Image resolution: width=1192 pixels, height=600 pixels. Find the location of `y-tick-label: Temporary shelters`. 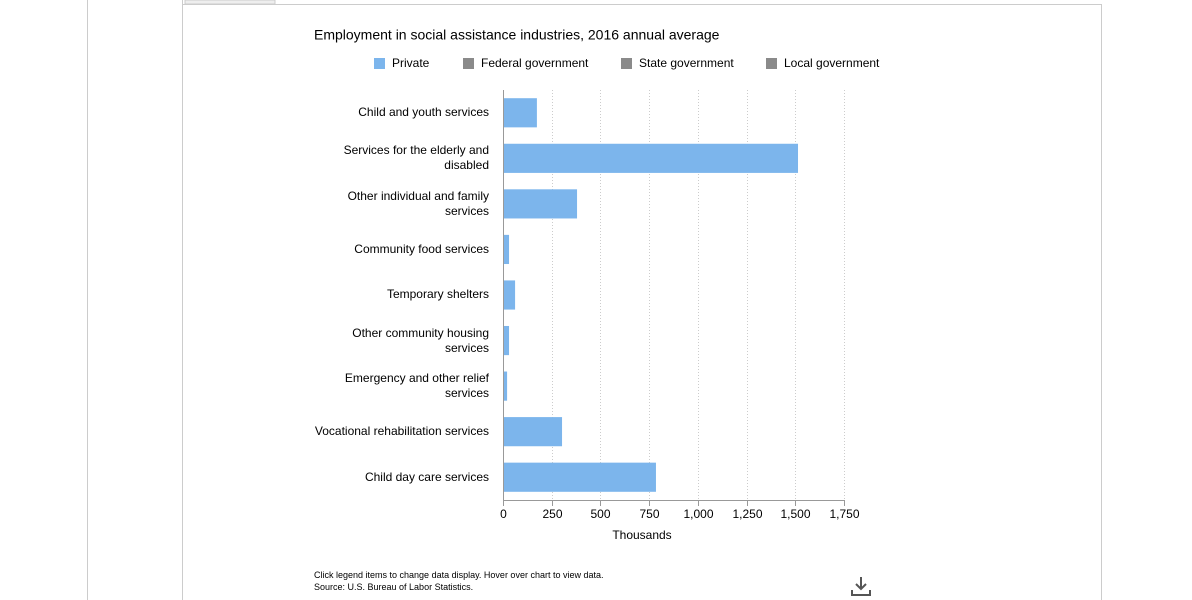

y-tick-label: Temporary shelters is located at coordinates (437, 294).